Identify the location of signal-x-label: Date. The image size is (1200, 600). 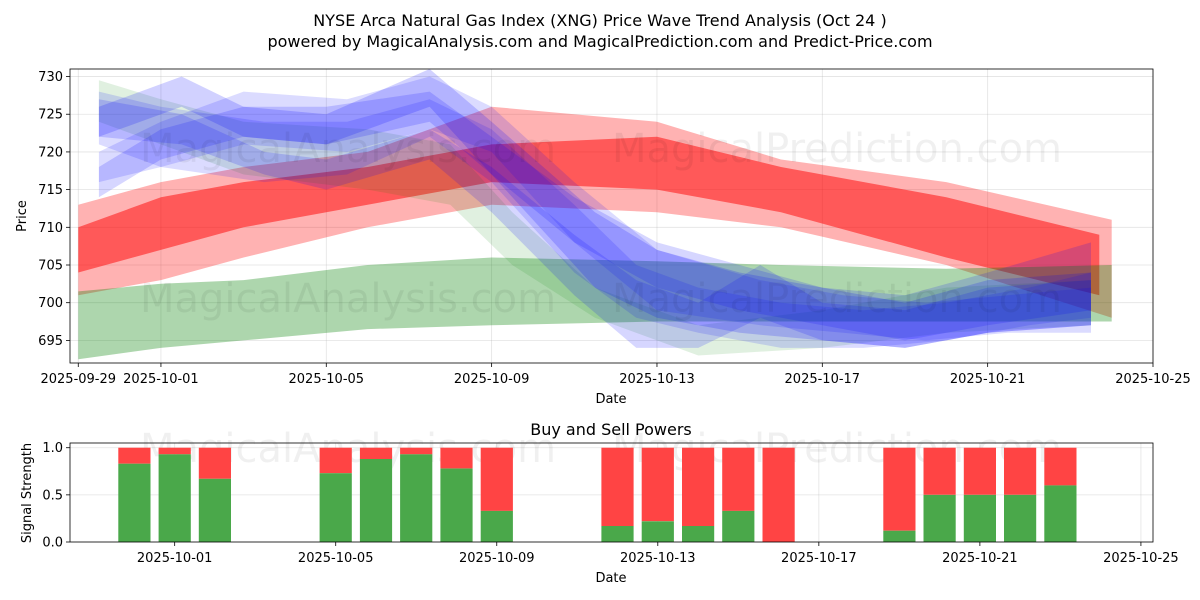
(610, 578).